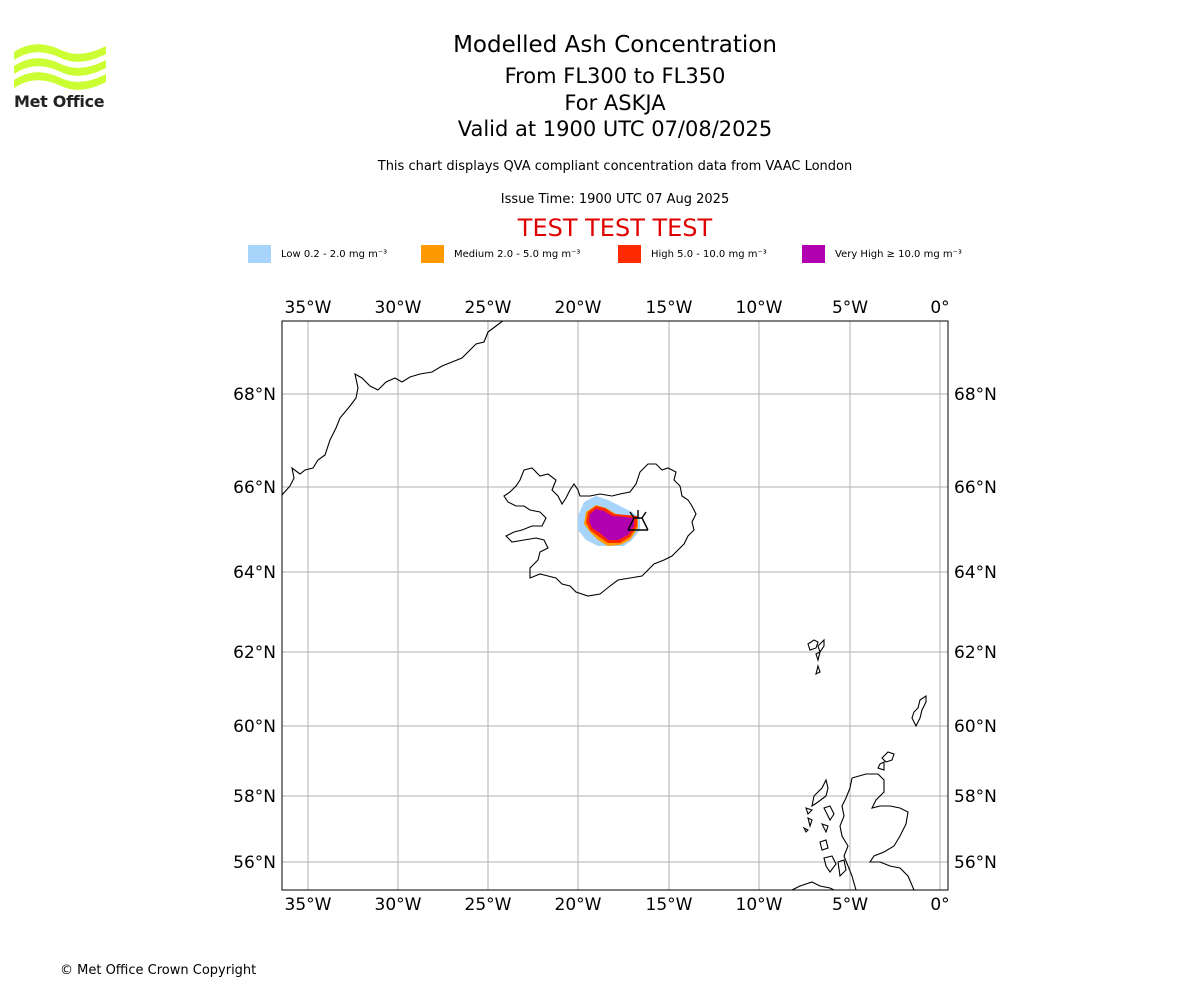  Describe the element at coordinates (254, 653) in the screenshot. I see `lat-tick-left: 62°N` at that location.